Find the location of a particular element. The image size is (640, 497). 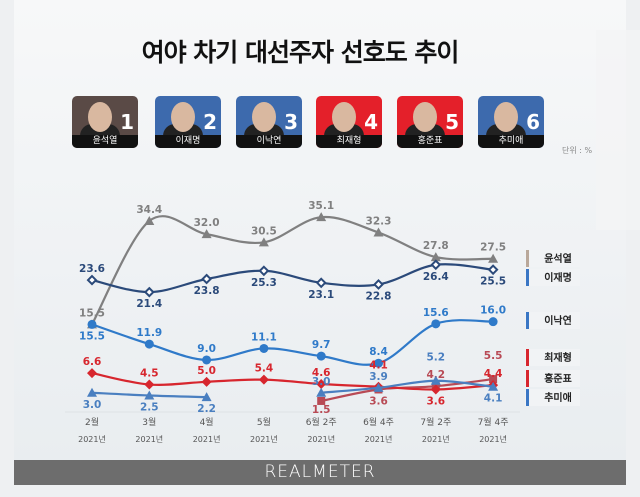

candidate-photo-card: 2 이재명 is located at coordinates (188, 122).